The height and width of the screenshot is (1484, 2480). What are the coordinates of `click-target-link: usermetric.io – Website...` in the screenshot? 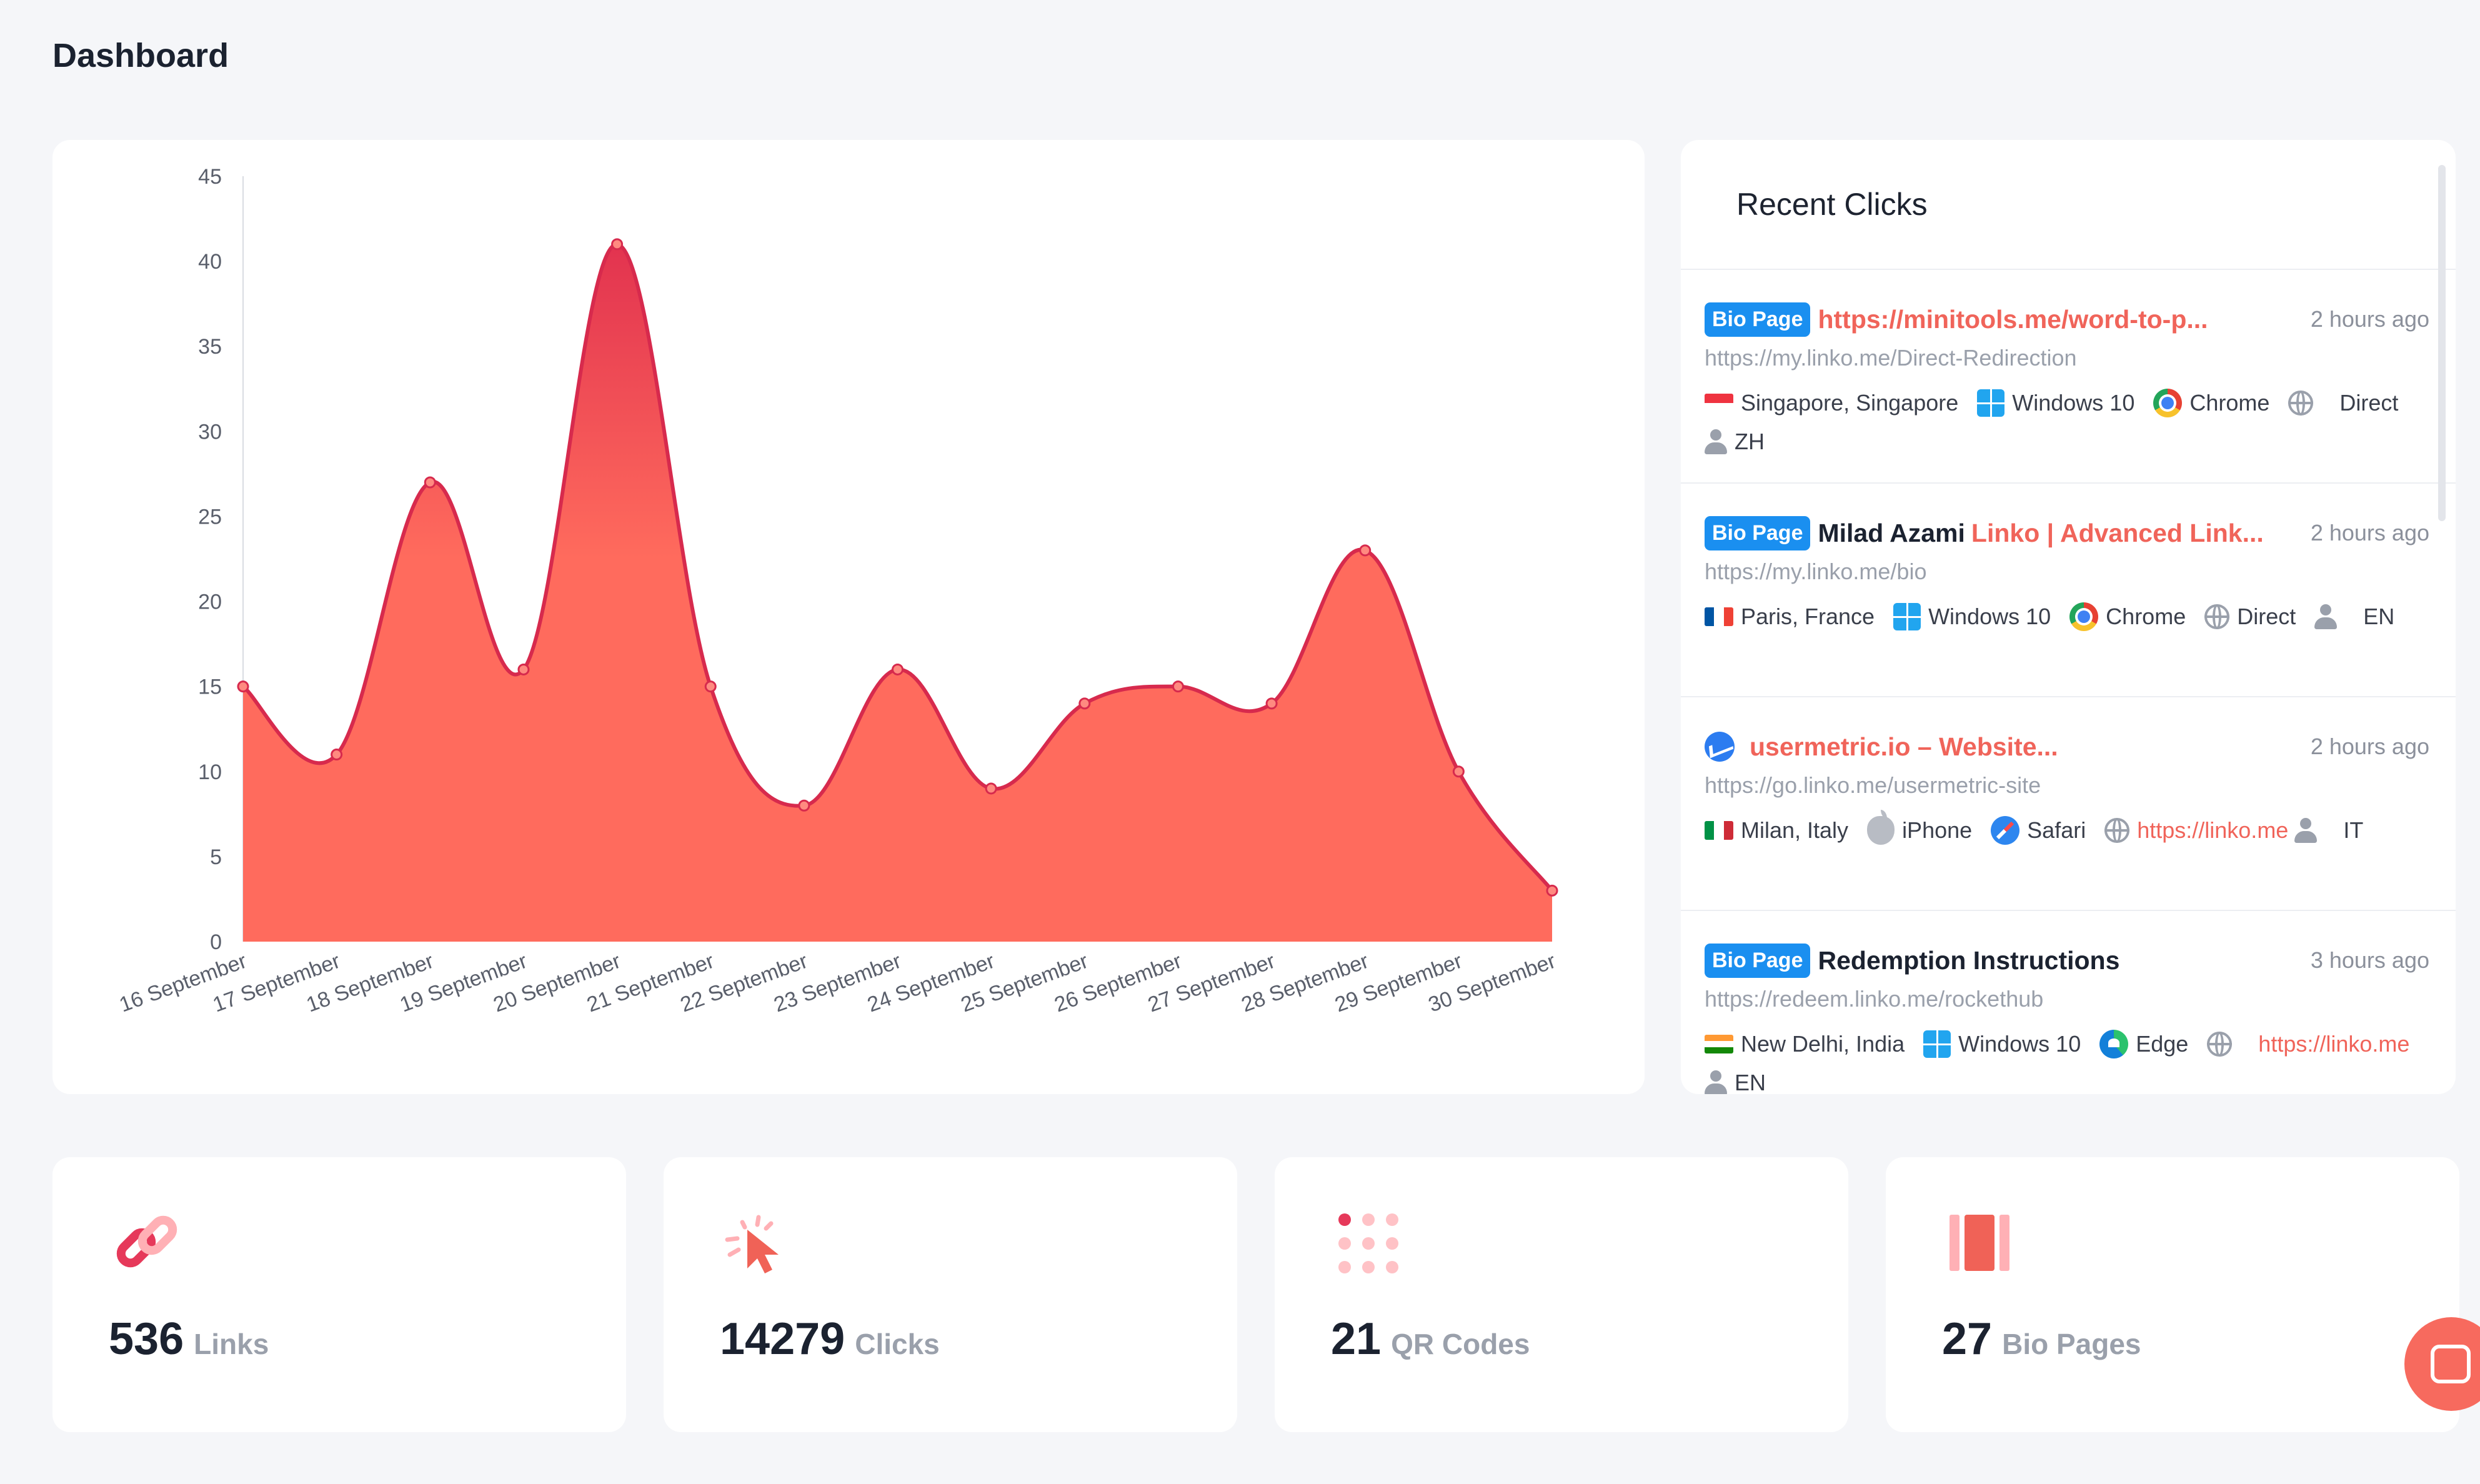 It's located at (1904, 746).